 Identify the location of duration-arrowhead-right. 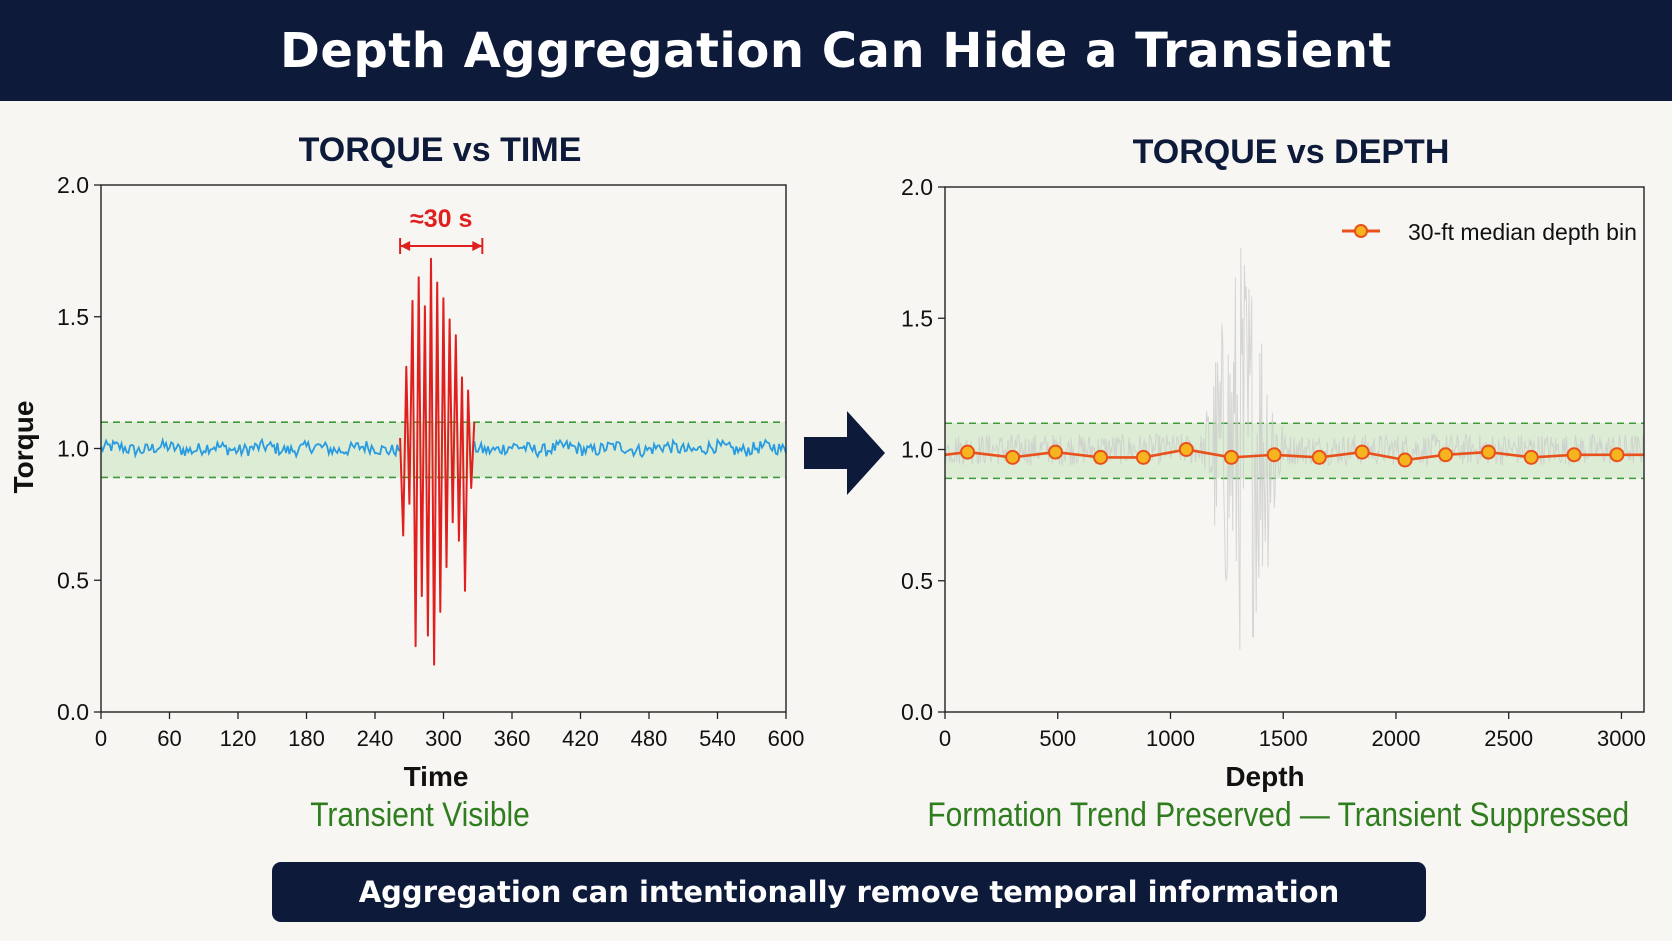
(477, 246).